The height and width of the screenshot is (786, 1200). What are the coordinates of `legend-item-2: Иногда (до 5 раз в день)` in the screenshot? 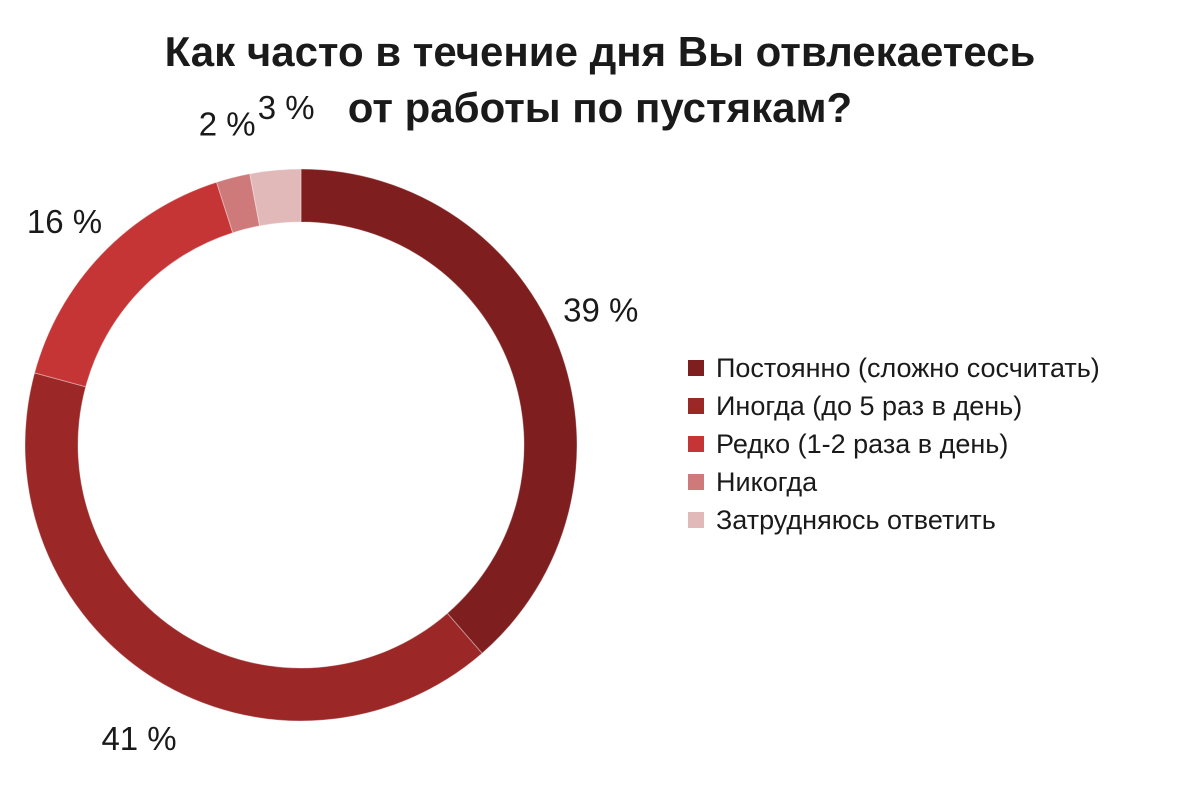 It's located at (894, 406).